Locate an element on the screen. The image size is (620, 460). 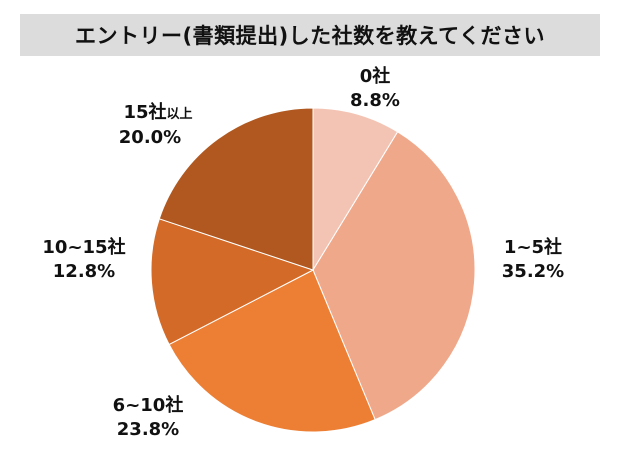
slice-label-0: 0社 is located at coordinates (375, 76).